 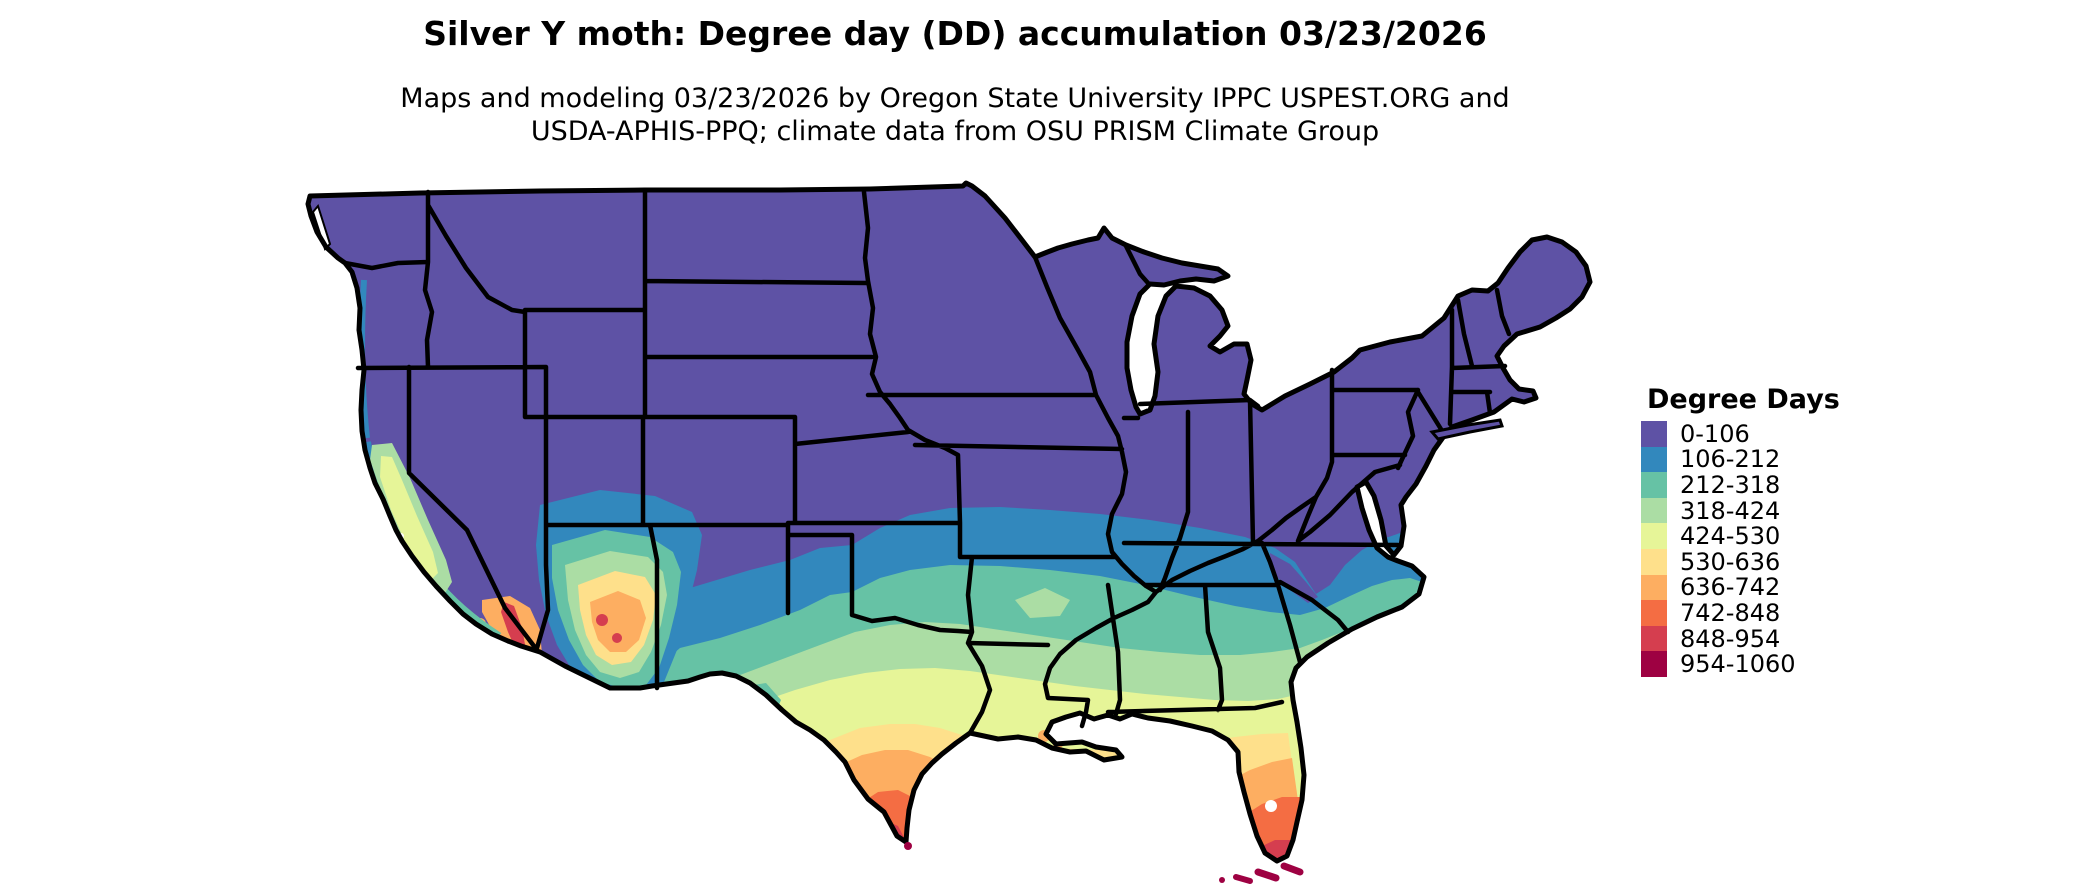 What do you see at coordinates (1730, 612) in the screenshot?
I see `legend-label: 742-848` at bounding box center [1730, 612].